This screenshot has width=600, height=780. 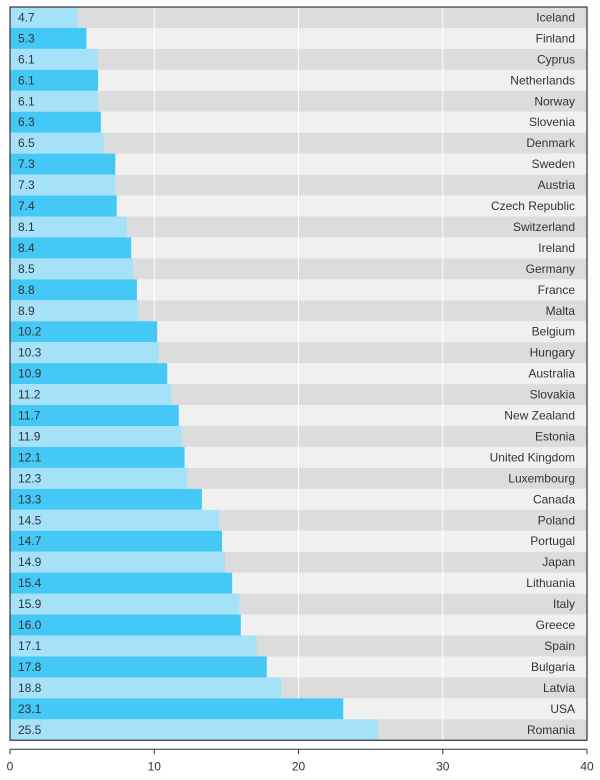 What do you see at coordinates (30, 520) in the screenshot?
I see `bar-value-label: 14.5` at bounding box center [30, 520].